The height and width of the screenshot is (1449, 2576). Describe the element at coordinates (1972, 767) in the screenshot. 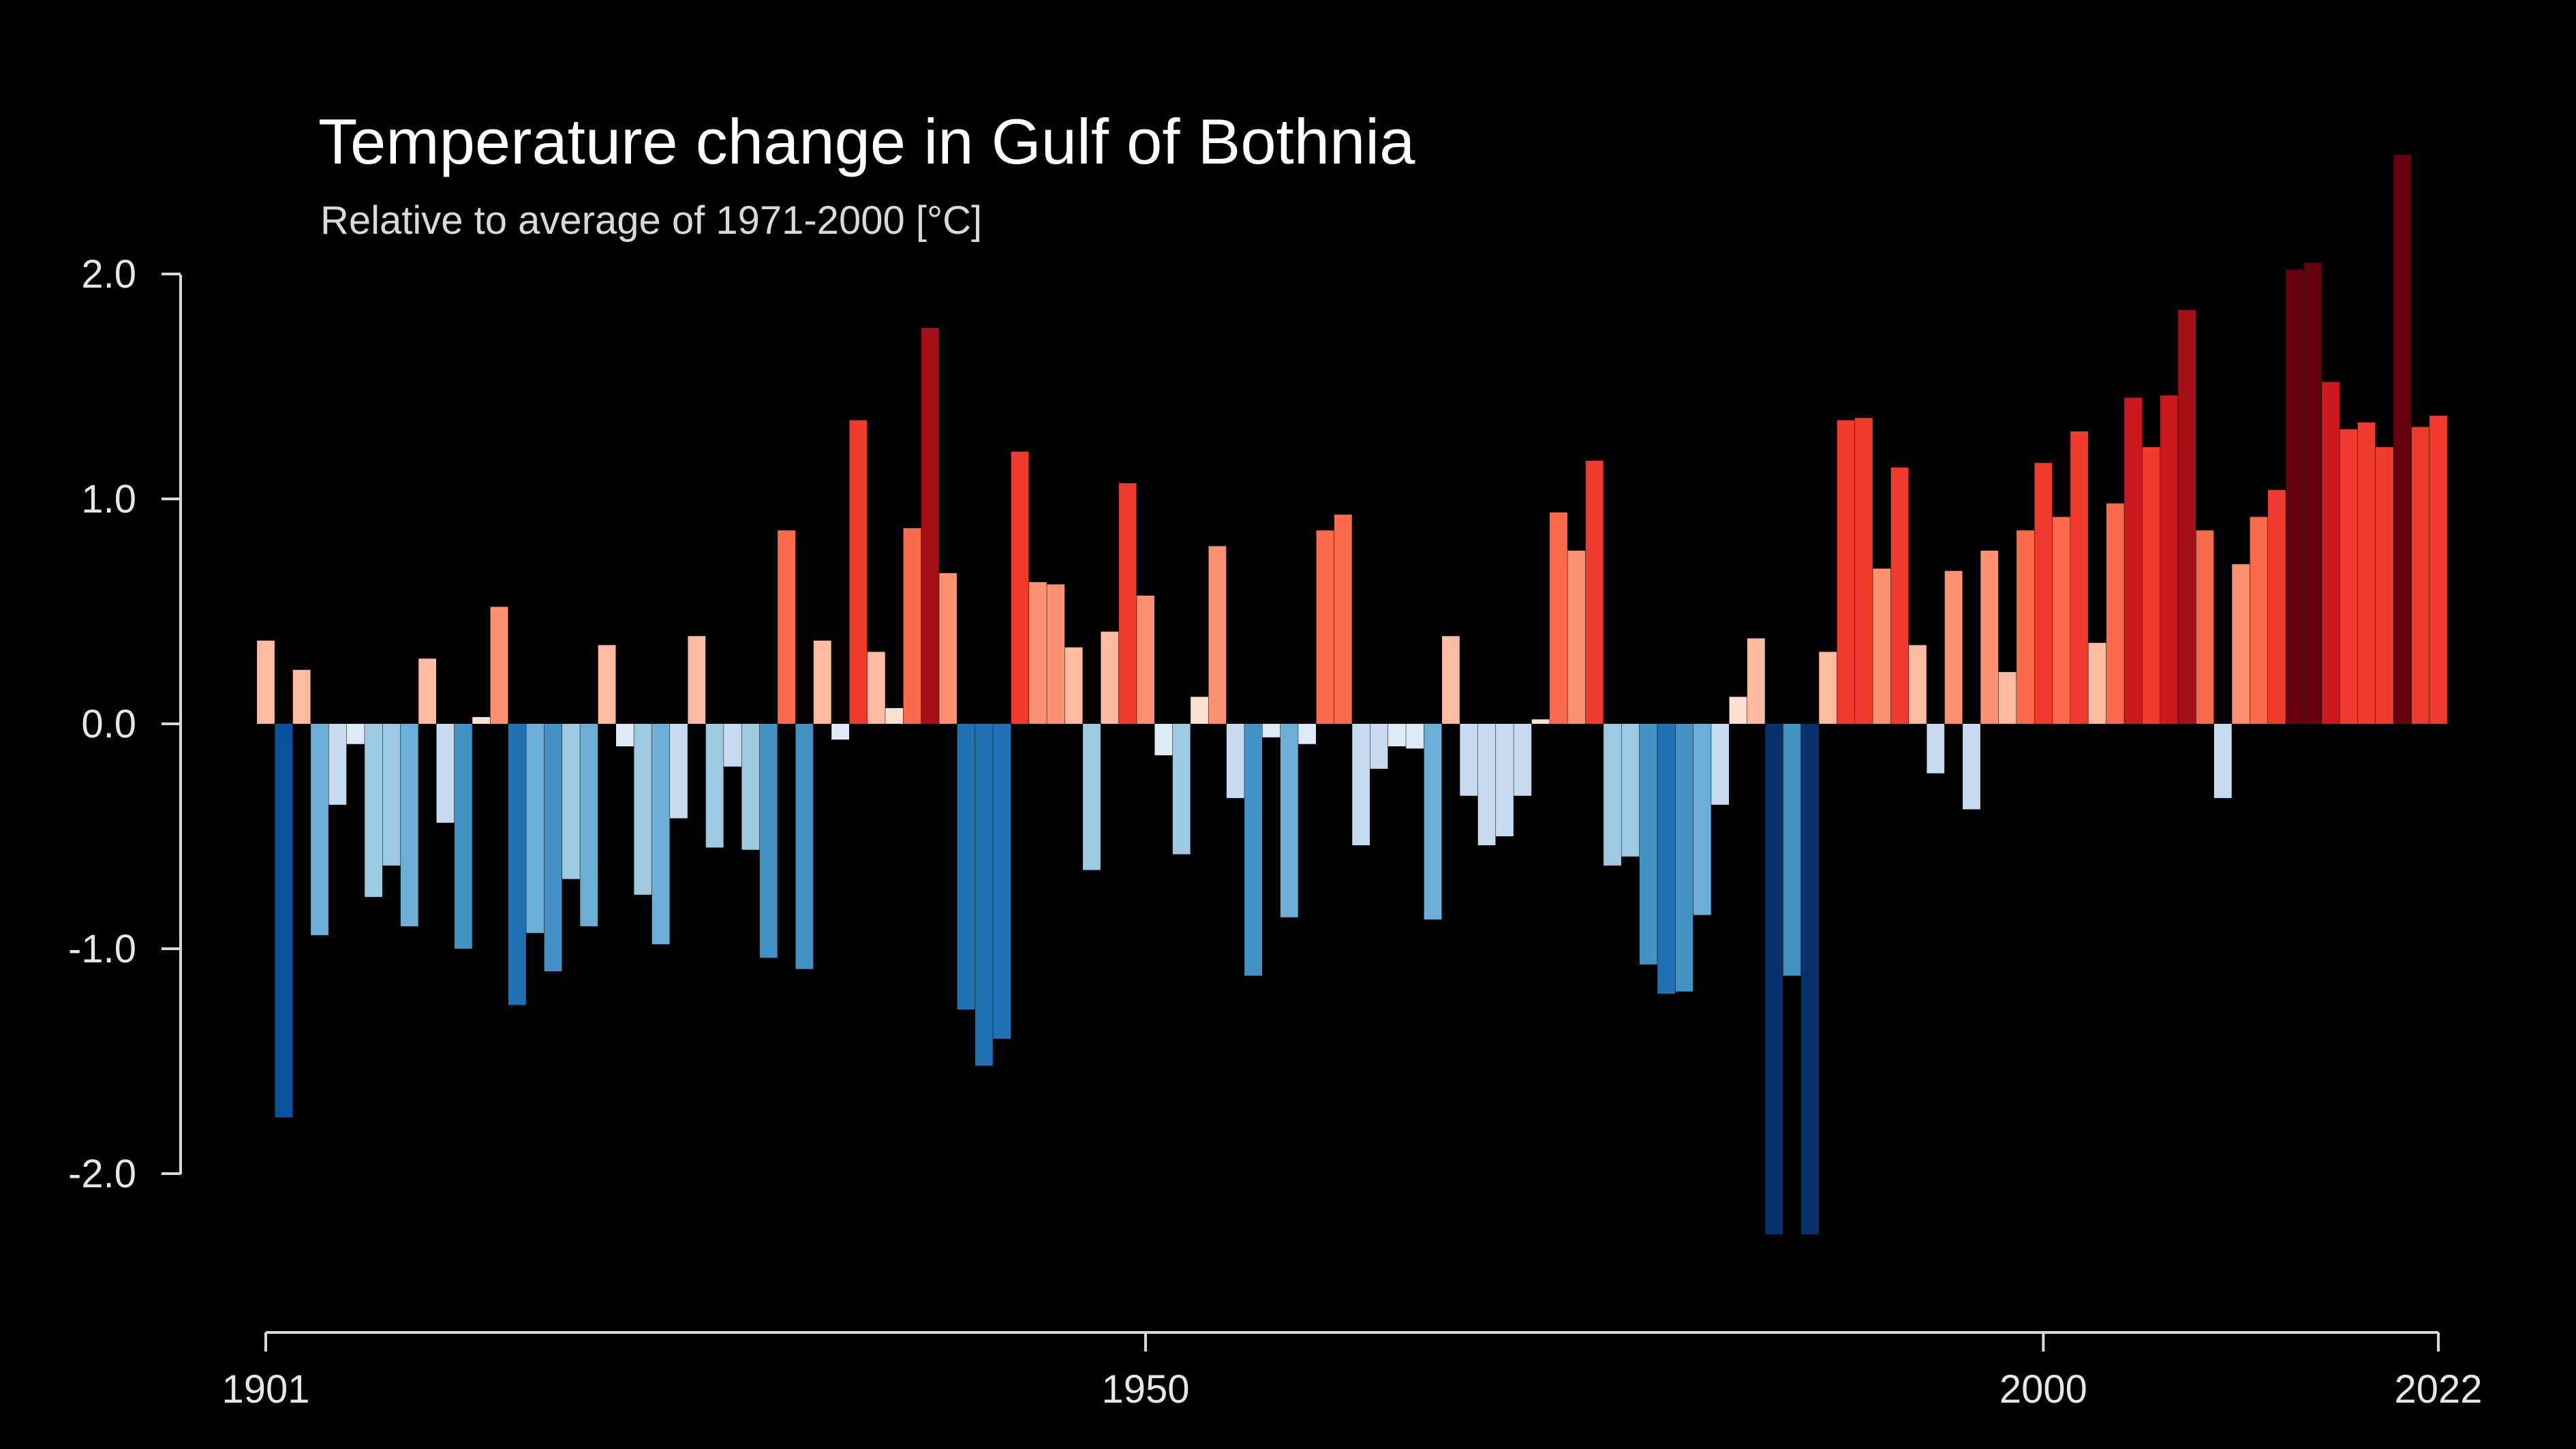

I see `bar-1996` at that location.